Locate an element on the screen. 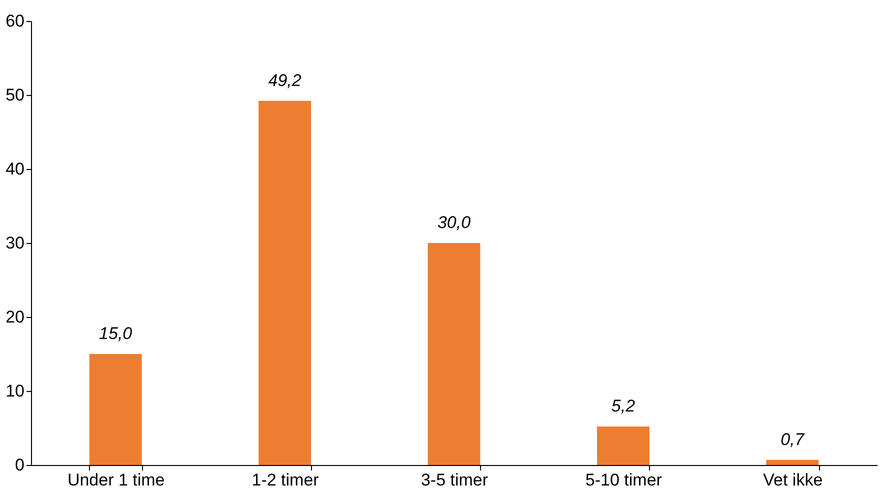 This screenshot has height=493, width=882. x-tick-label: 1-2 timer is located at coordinates (286, 480).